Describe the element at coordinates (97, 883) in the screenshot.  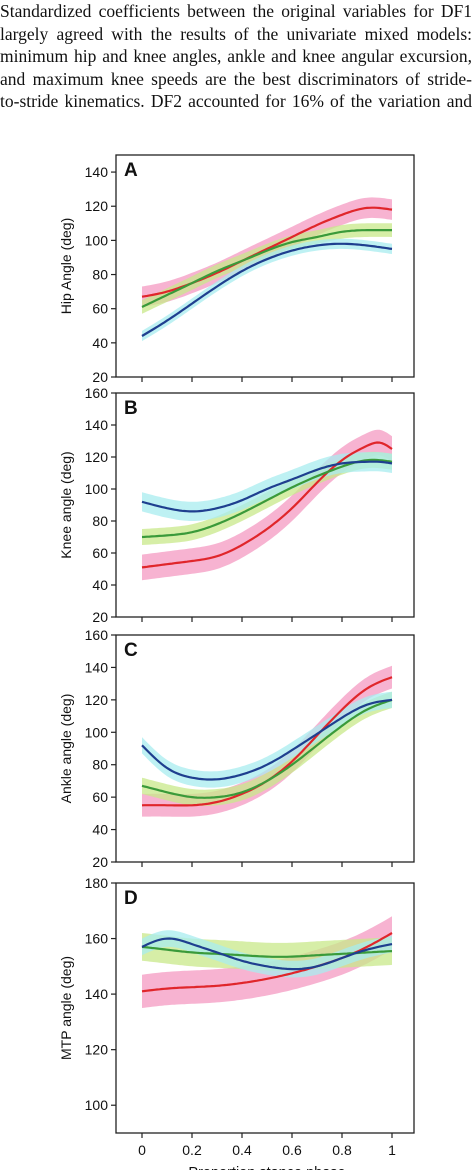
I see `y-tick-label: 180` at that location.